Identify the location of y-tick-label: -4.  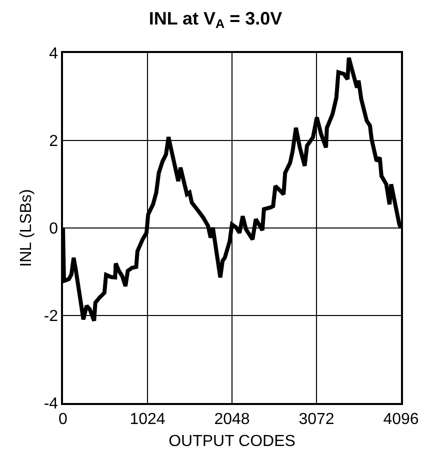
(51, 404).